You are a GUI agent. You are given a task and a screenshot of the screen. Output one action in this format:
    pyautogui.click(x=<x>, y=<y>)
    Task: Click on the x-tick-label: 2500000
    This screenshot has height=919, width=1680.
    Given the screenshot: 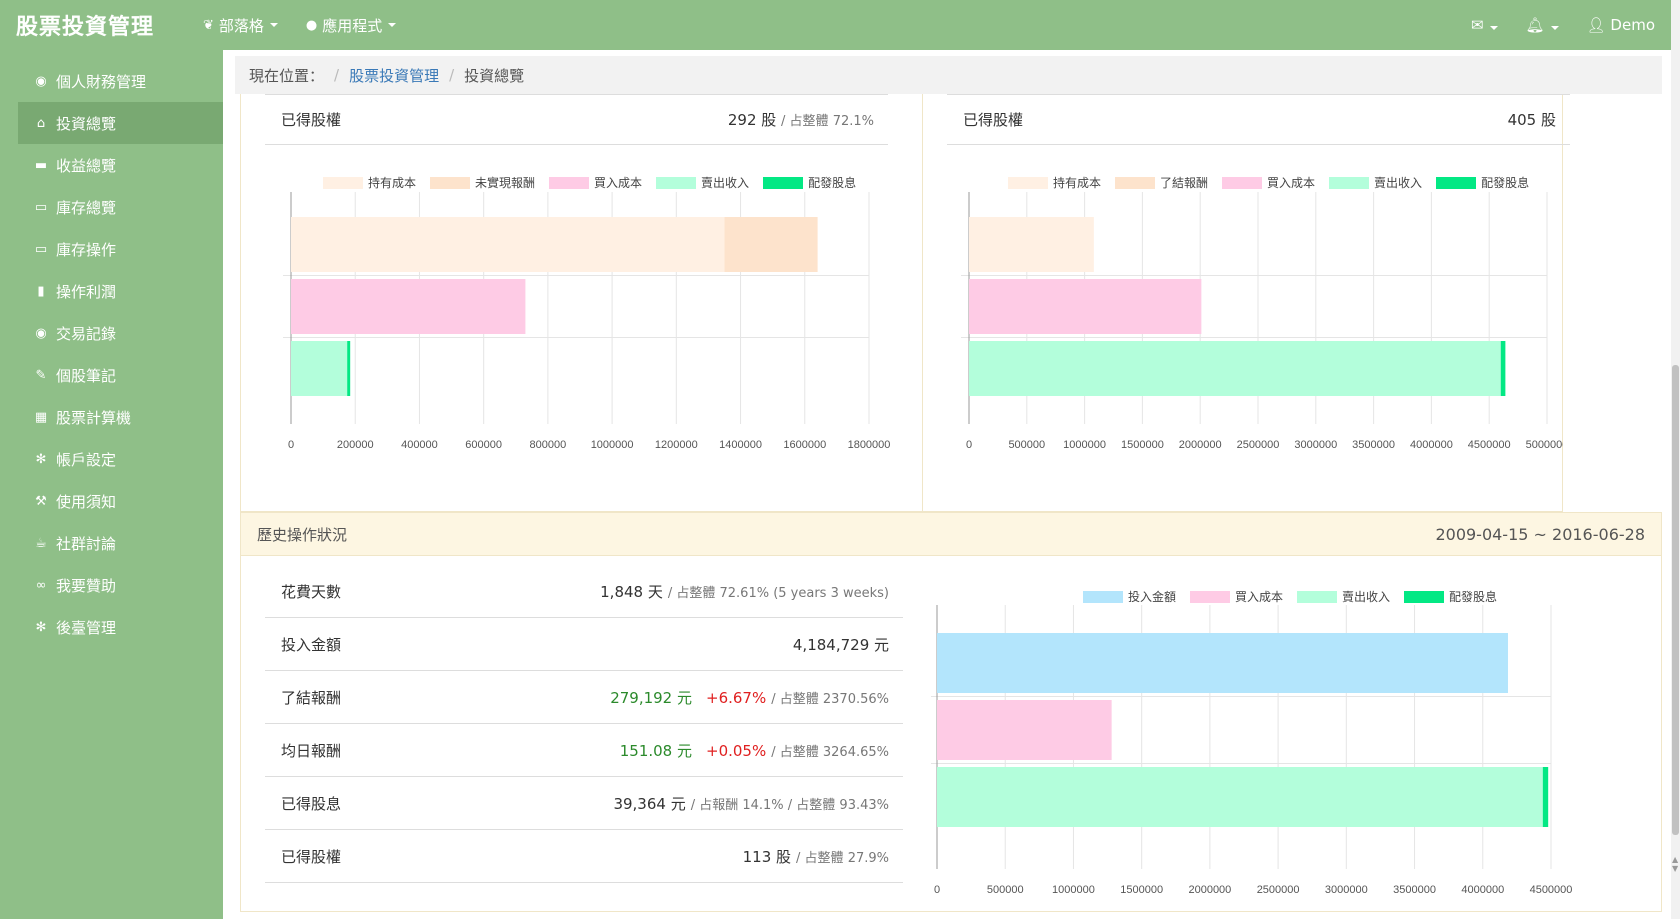 What is the action you would take?
    pyautogui.click(x=1278, y=890)
    